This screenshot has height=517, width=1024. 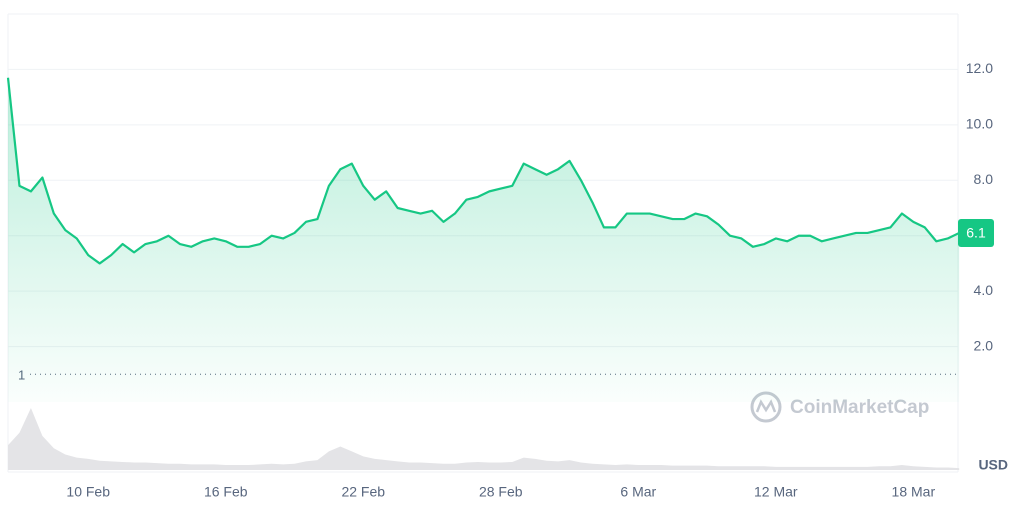 What do you see at coordinates (979, 124) in the screenshot?
I see `y-tick-label: 10.0` at bounding box center [979, 124].